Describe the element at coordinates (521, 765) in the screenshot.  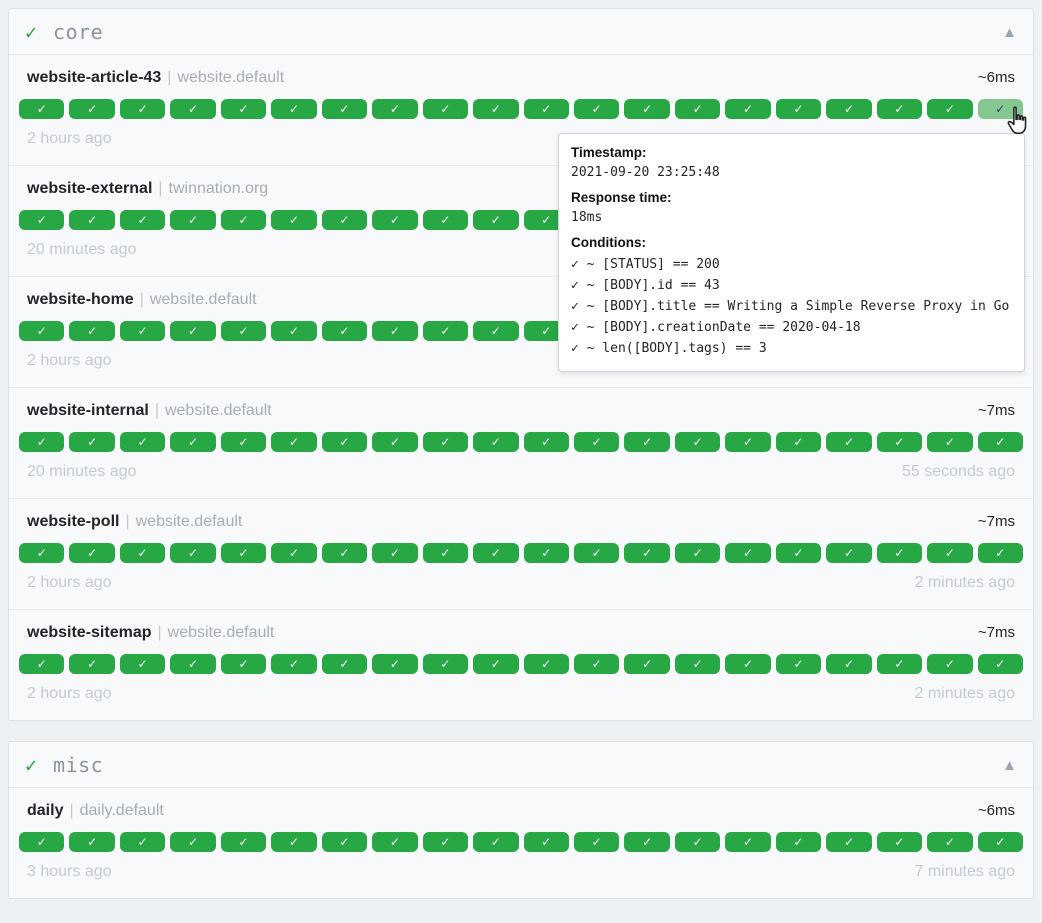
I see `group-header: ✓ misc ▲` at that location.